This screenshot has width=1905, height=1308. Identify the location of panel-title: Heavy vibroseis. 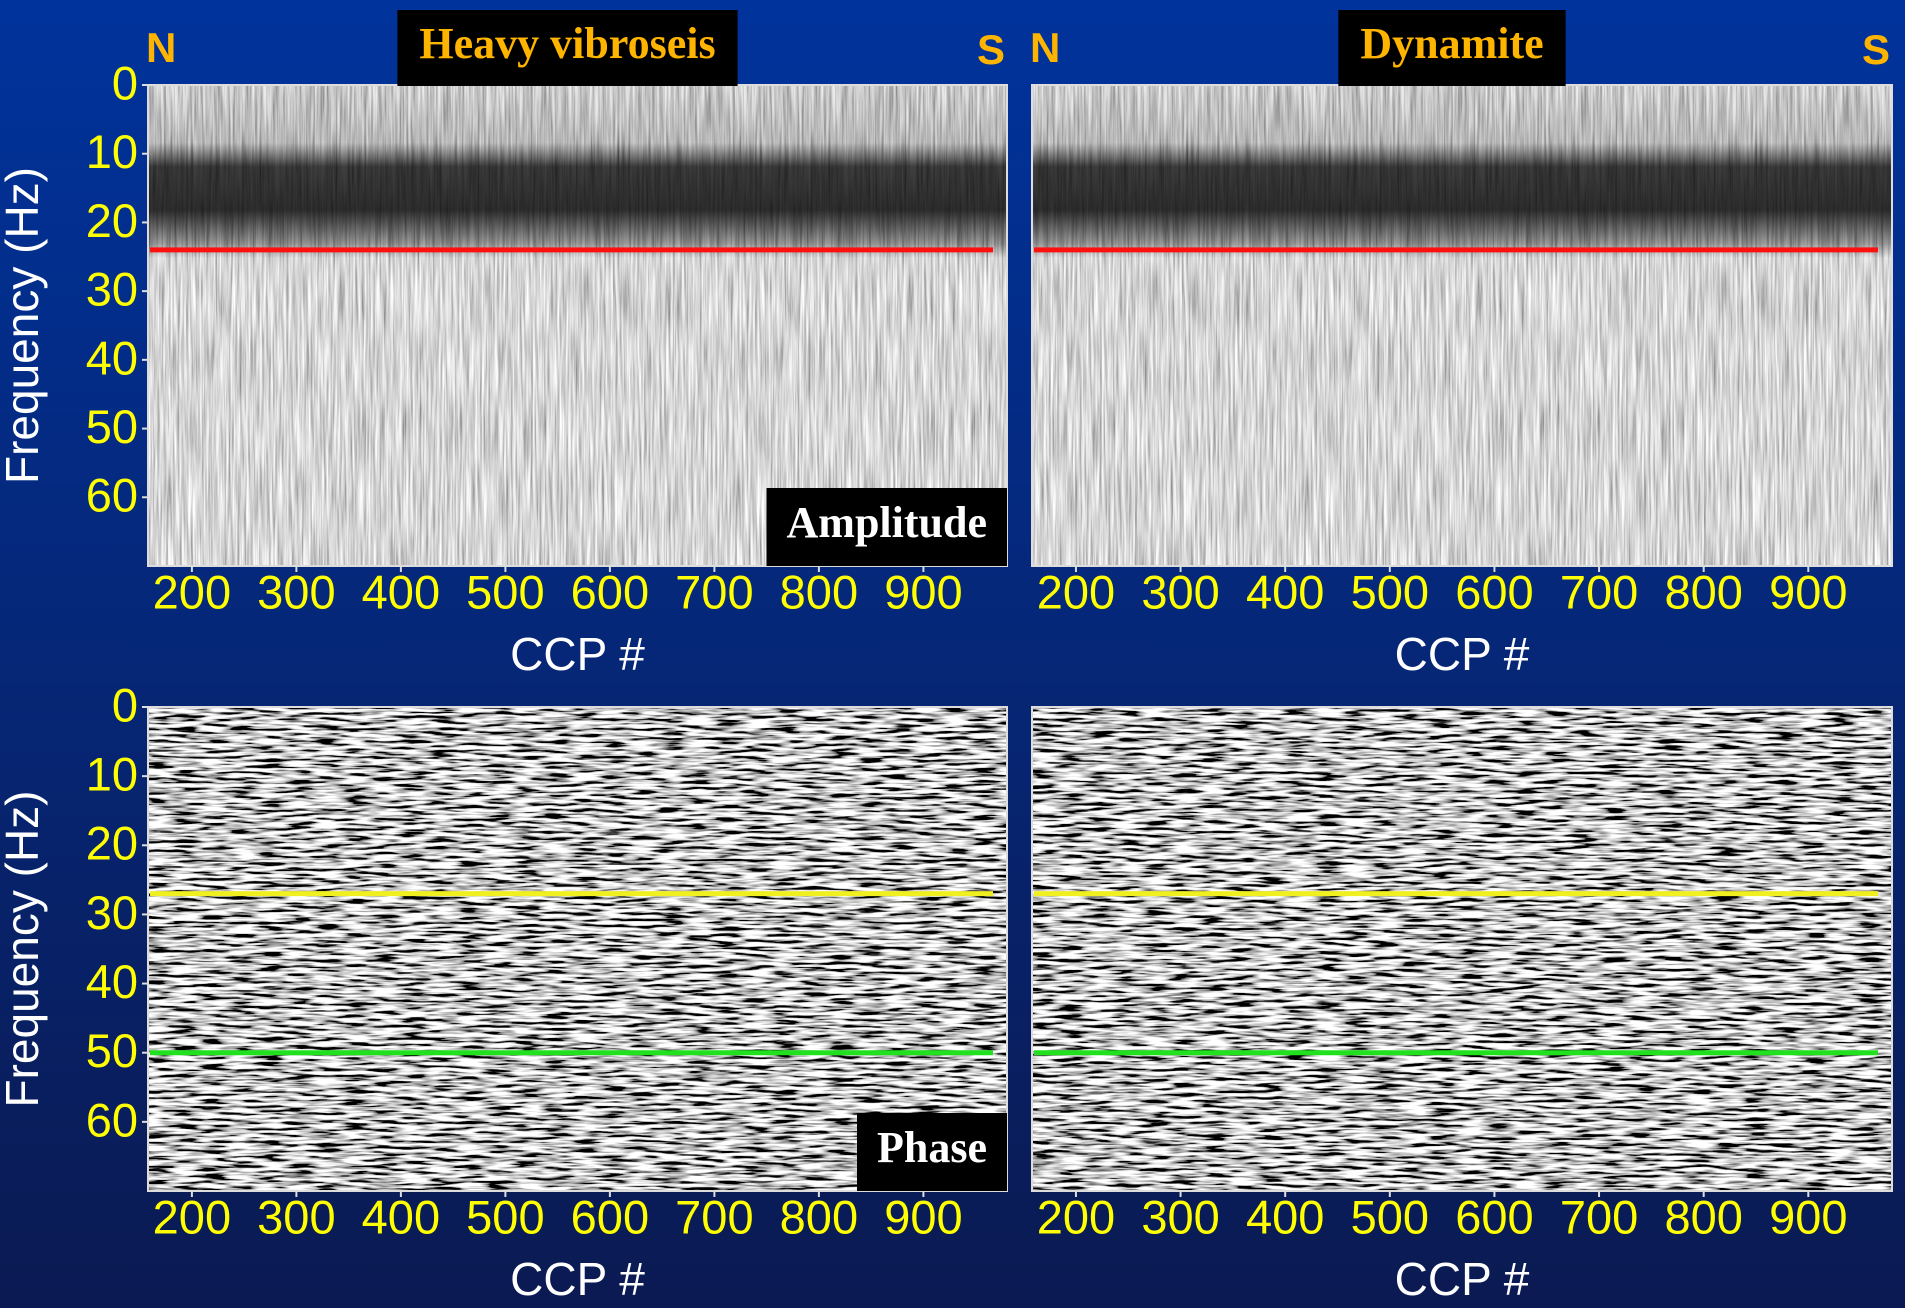
(567, 43).